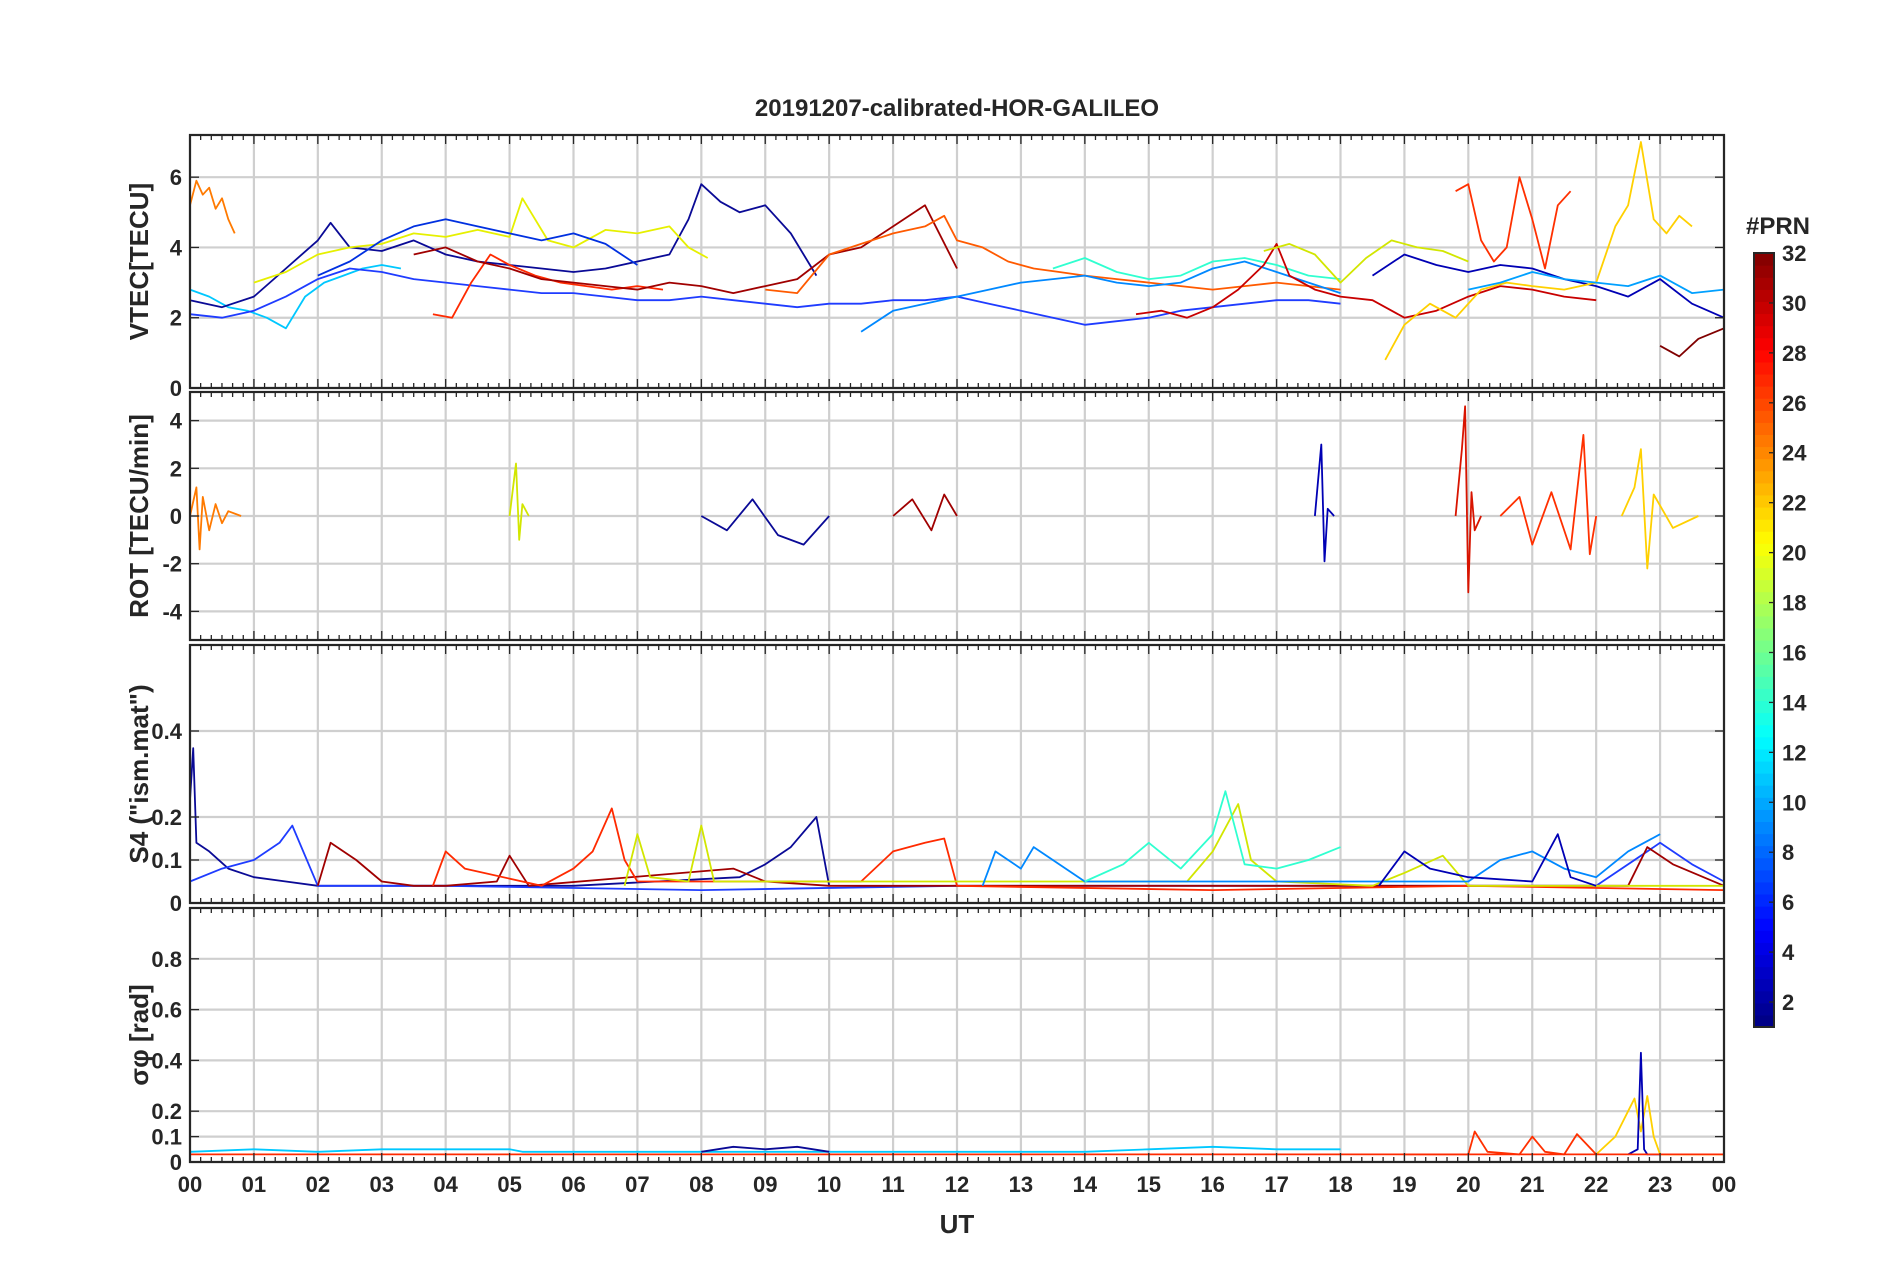  Describe the element at coordinates (318, 1184) in the screenshot. I see `x-tick-label: 02` at that location.